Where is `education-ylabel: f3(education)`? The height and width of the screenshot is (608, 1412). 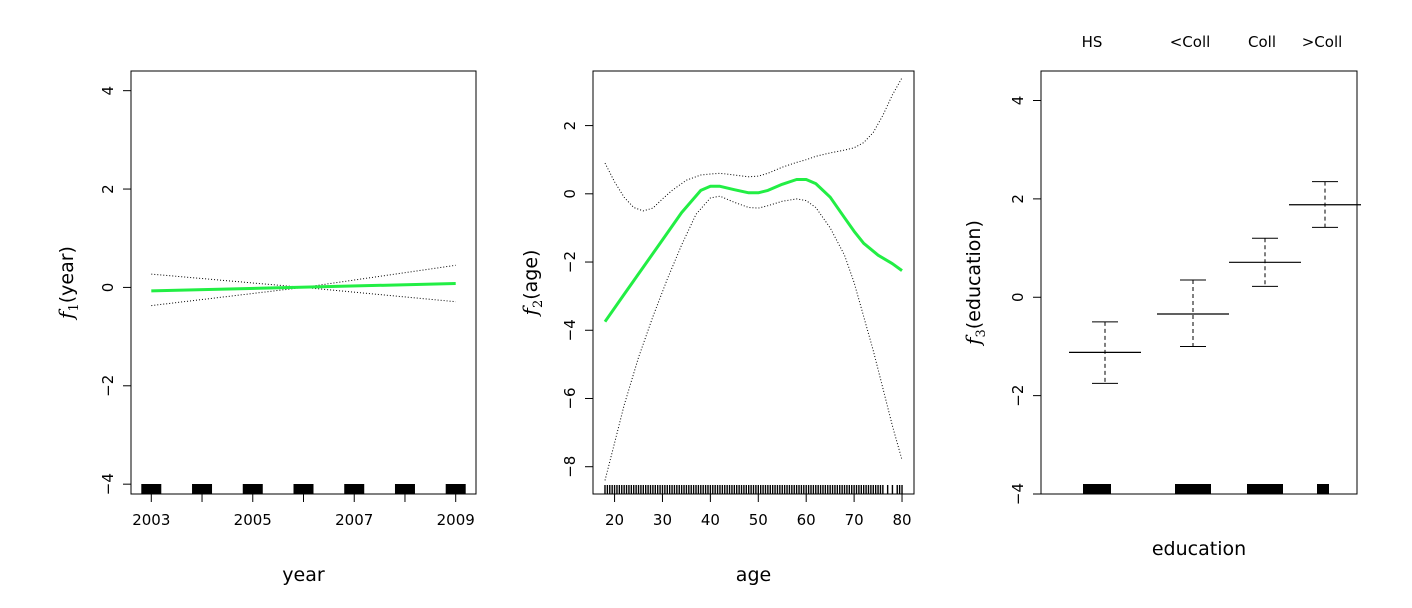
education-ylabel: f3(education) is located at coordinates (975, 283).